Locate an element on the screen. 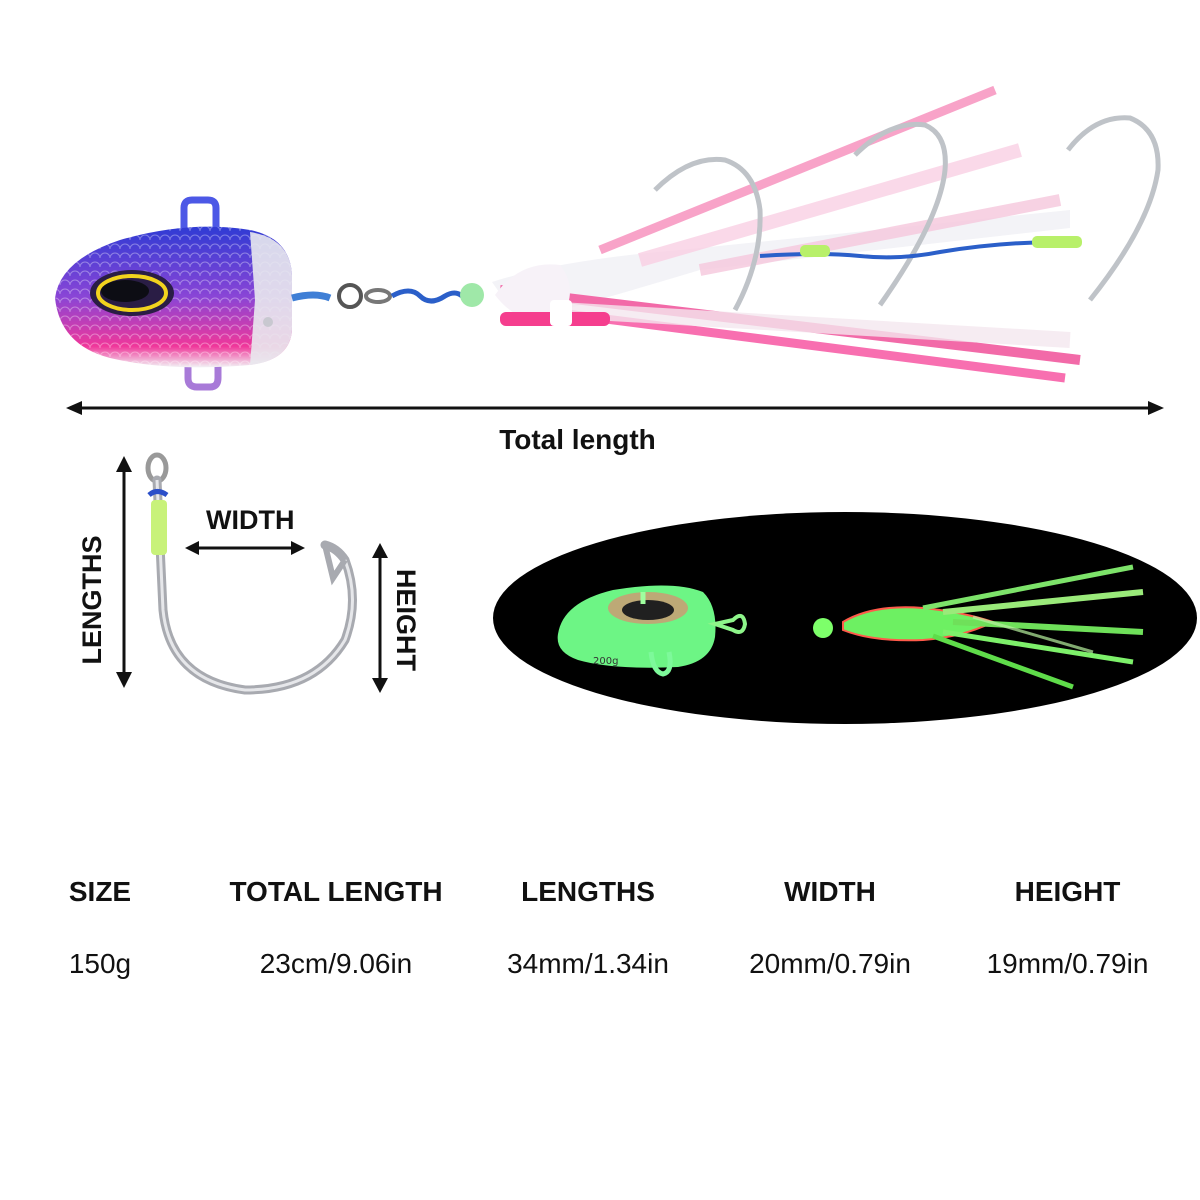 The image size is (1200, 1200). lure-head is located at coordinates (173, 297).